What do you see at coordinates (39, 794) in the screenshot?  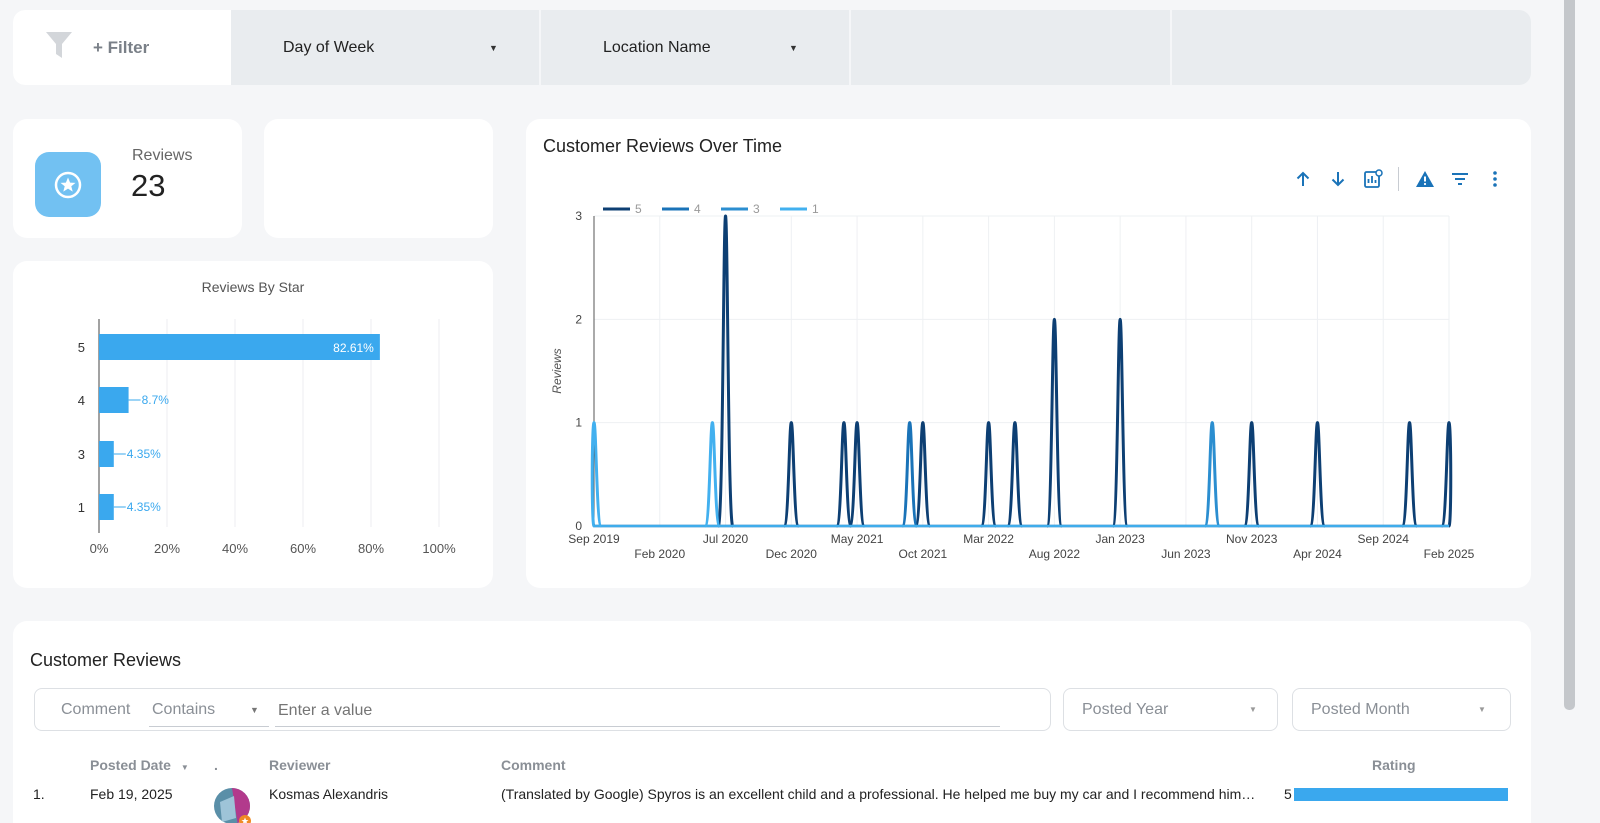 I see `row-index: 1.` at bounding box center [39, 794].